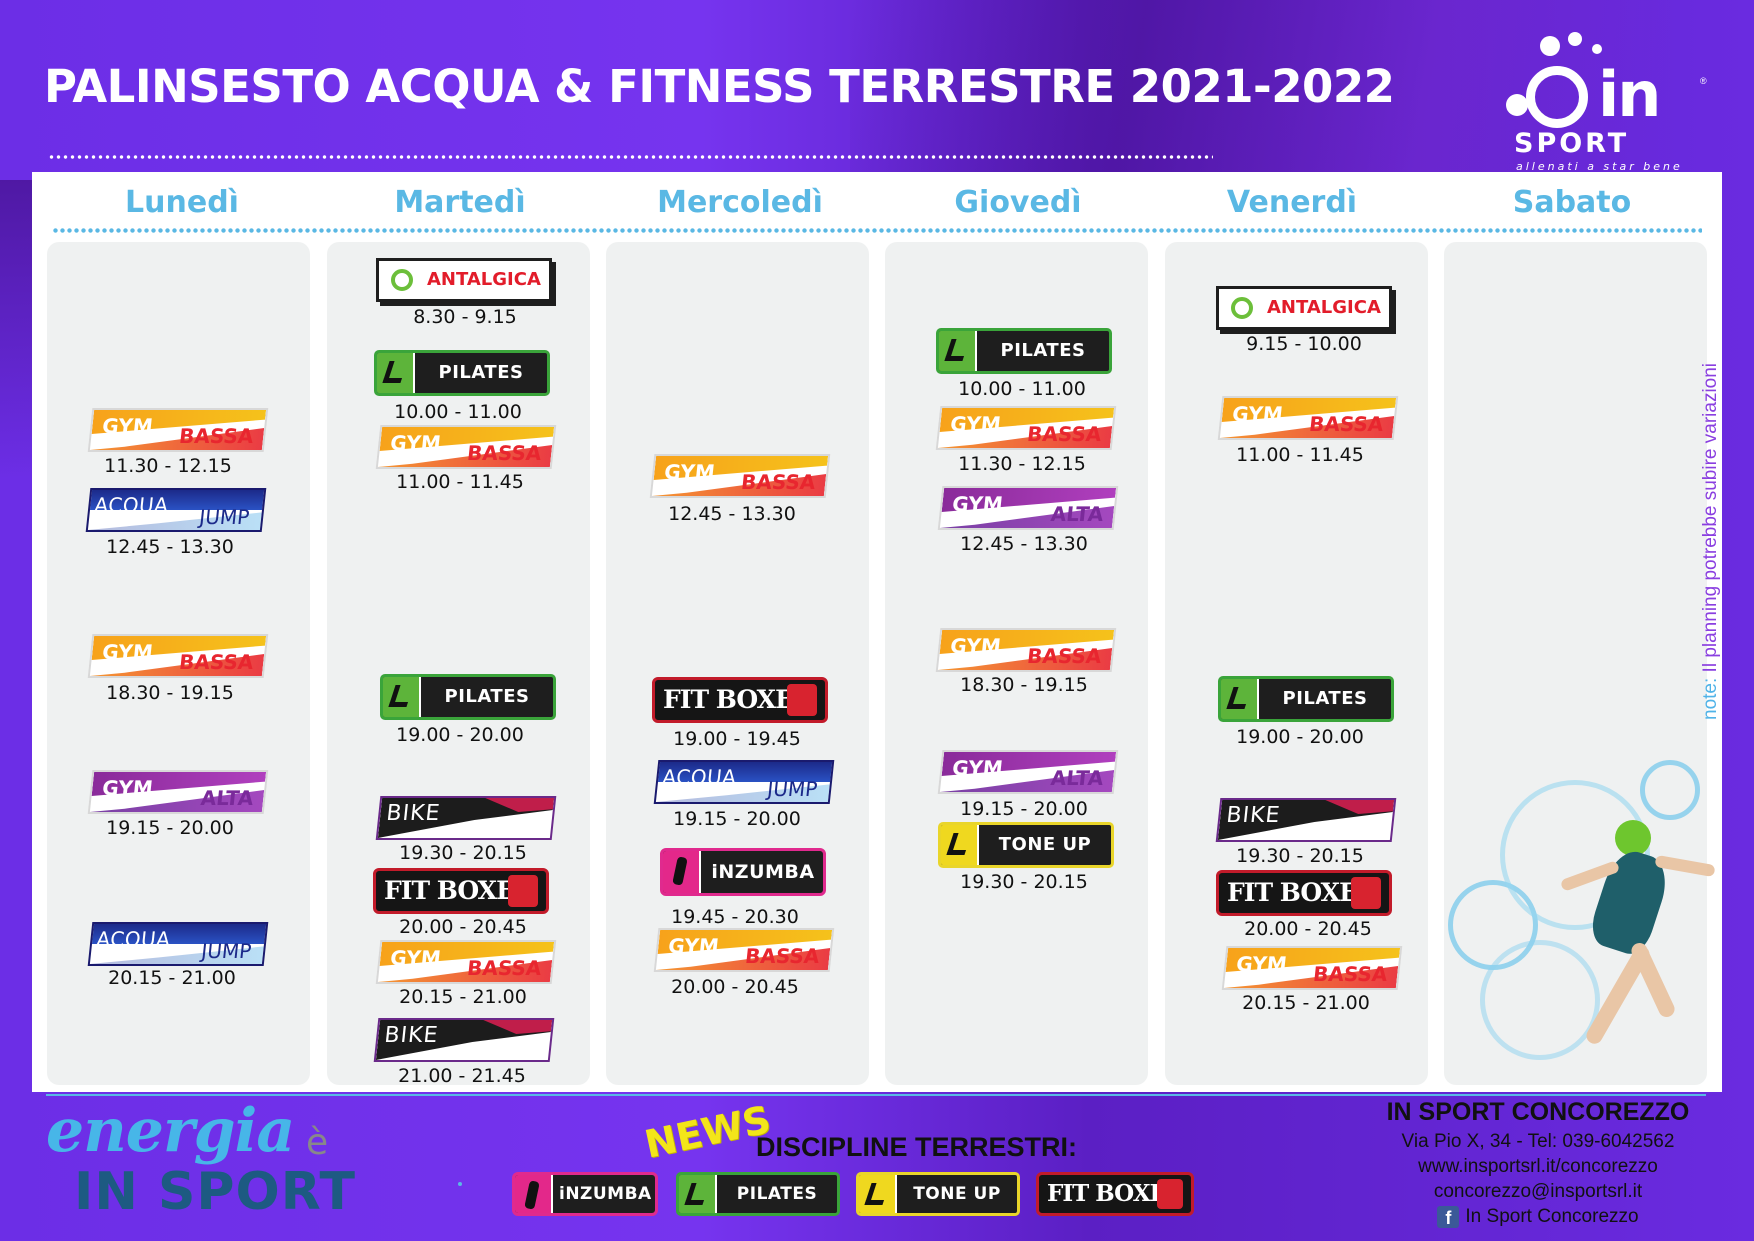 This screenshot has width=1754, height=1241. I want to click on class-badge-fit-boxe: FIT BOXE, so click(740, 700).